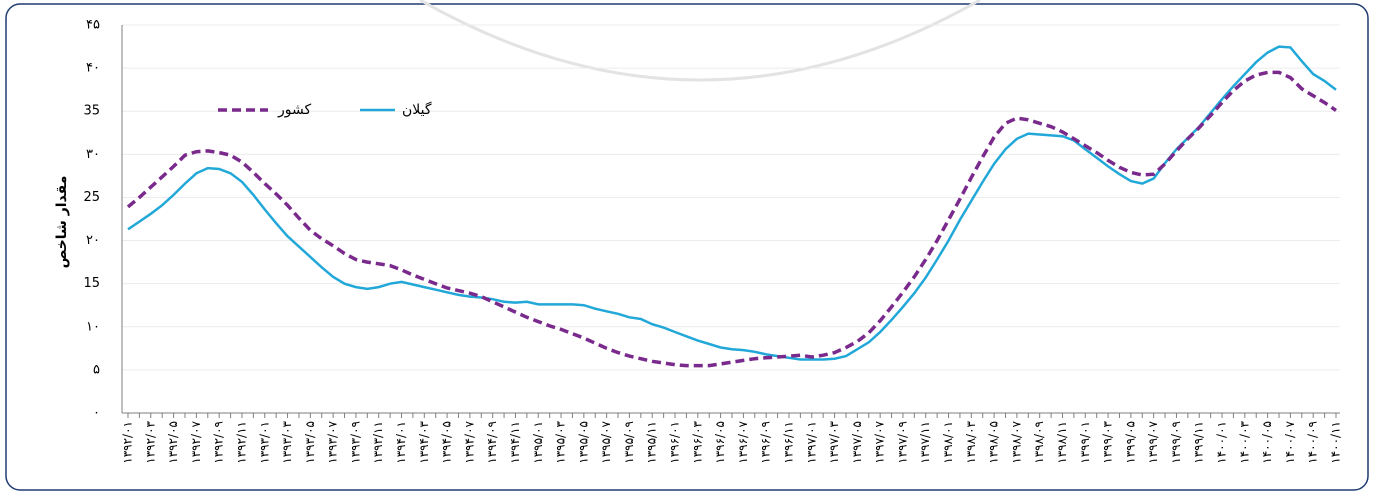 The image size is (1374, 495). What do you see at coordinates (91, 283) in the screenshot?
I see `y-tick-label: 15` at bounding box center [91, 283].